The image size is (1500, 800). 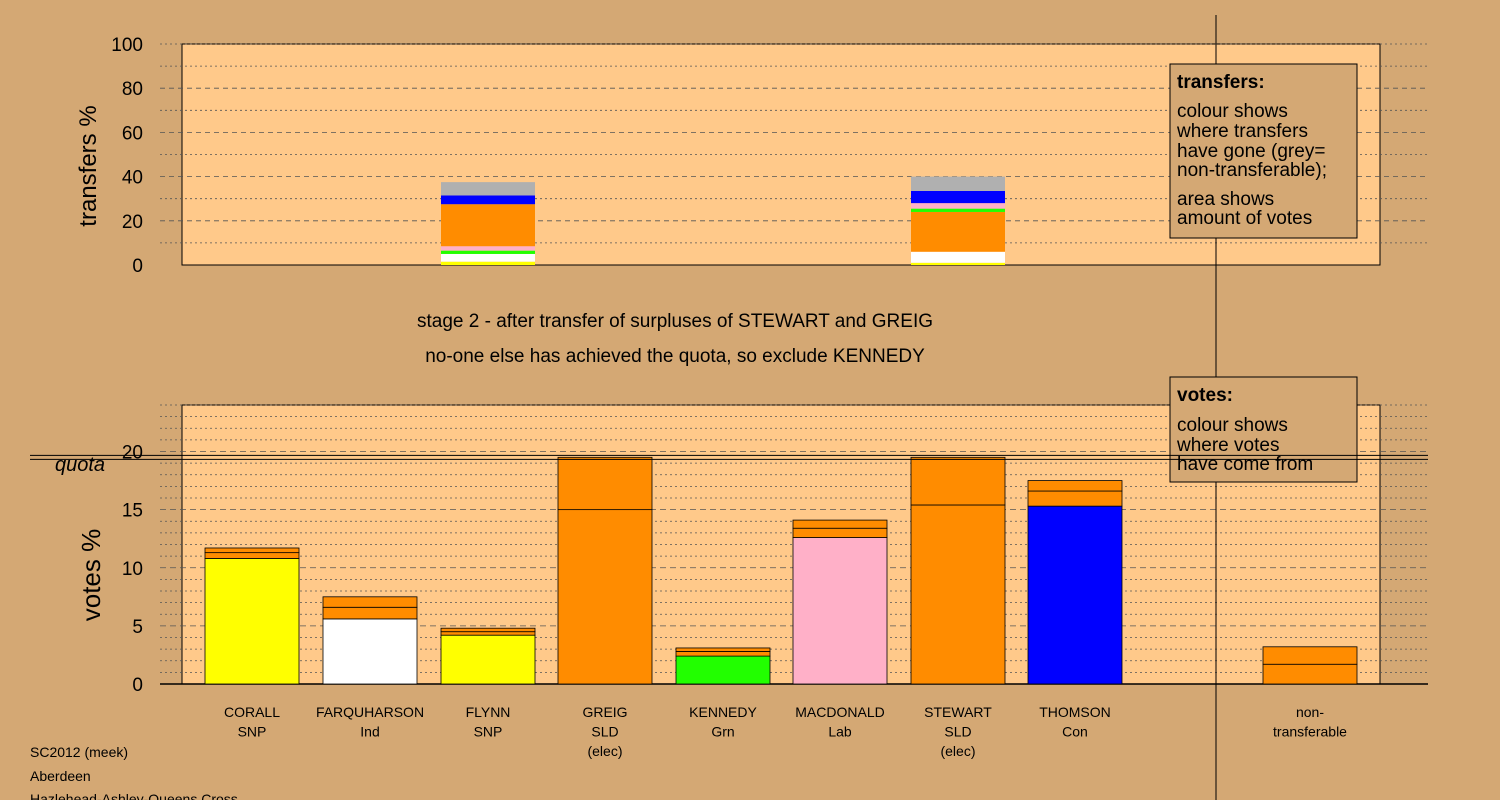 What do you see at coordinates (1221, 82) in the screenshot?
I see `transfers-legend-title: transfers:` at bounding box center [1221, 82].